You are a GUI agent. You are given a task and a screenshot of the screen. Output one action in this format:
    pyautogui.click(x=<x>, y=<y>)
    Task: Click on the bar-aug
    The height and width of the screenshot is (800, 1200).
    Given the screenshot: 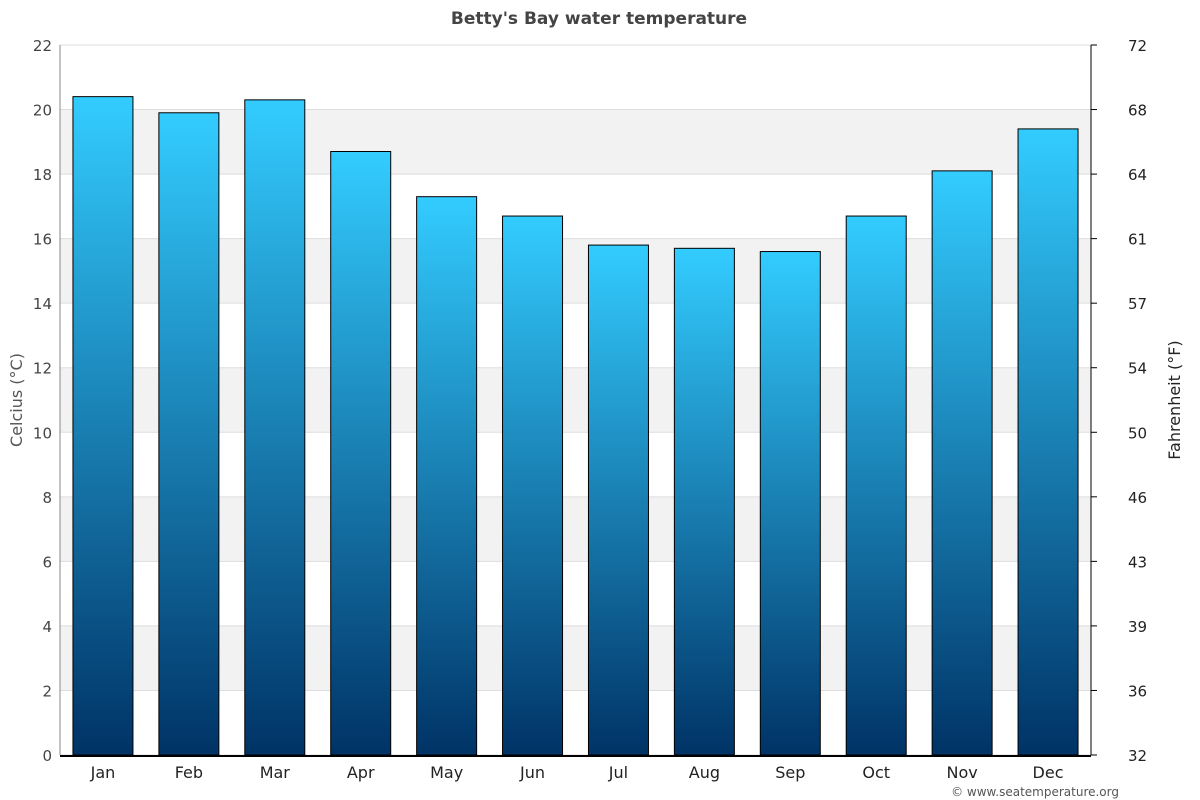 What is the action you would take?
    pyautogui.click(x=704, y=501)
    